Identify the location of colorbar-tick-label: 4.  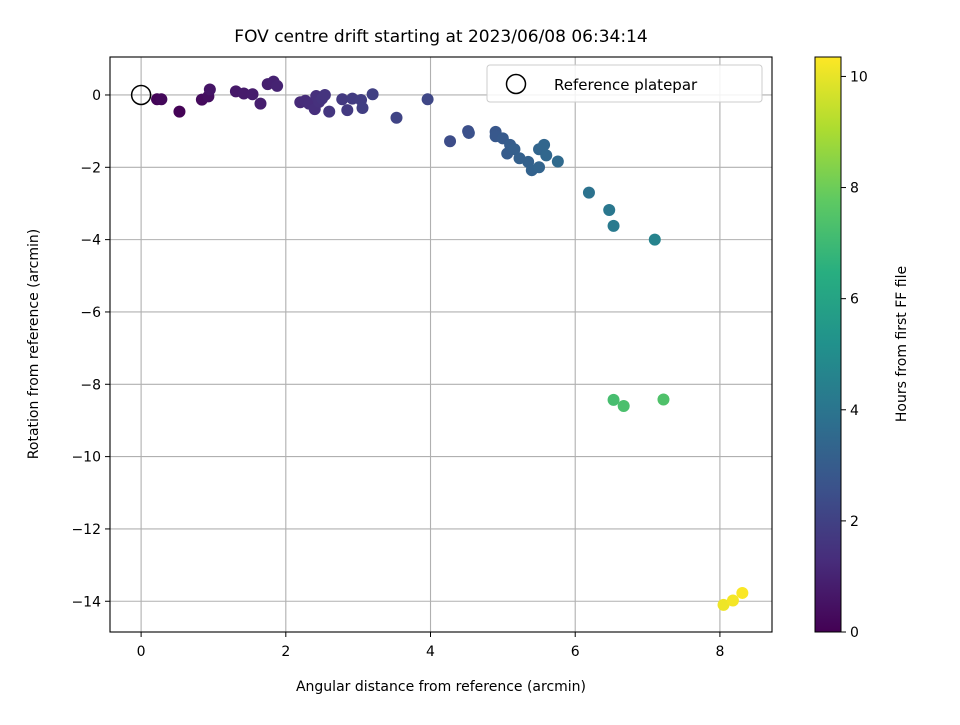
(854, 411).